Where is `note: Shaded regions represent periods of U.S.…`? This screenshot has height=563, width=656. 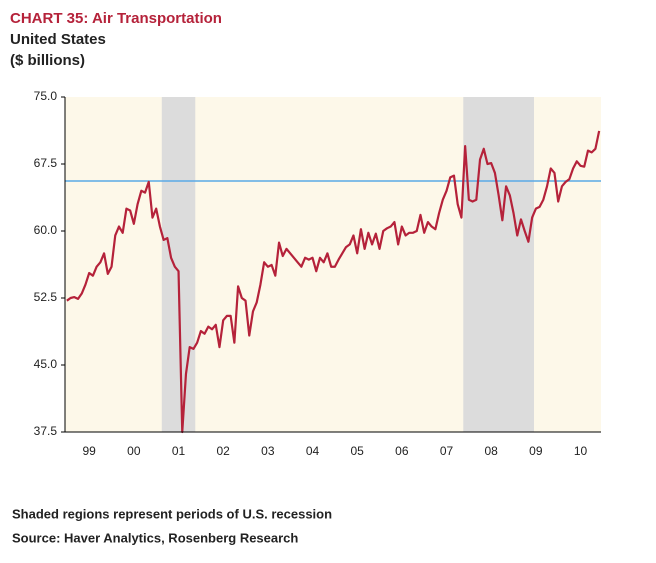
note: Shaded regions represent periods of U.S.… is located at coordinates (172, 513).